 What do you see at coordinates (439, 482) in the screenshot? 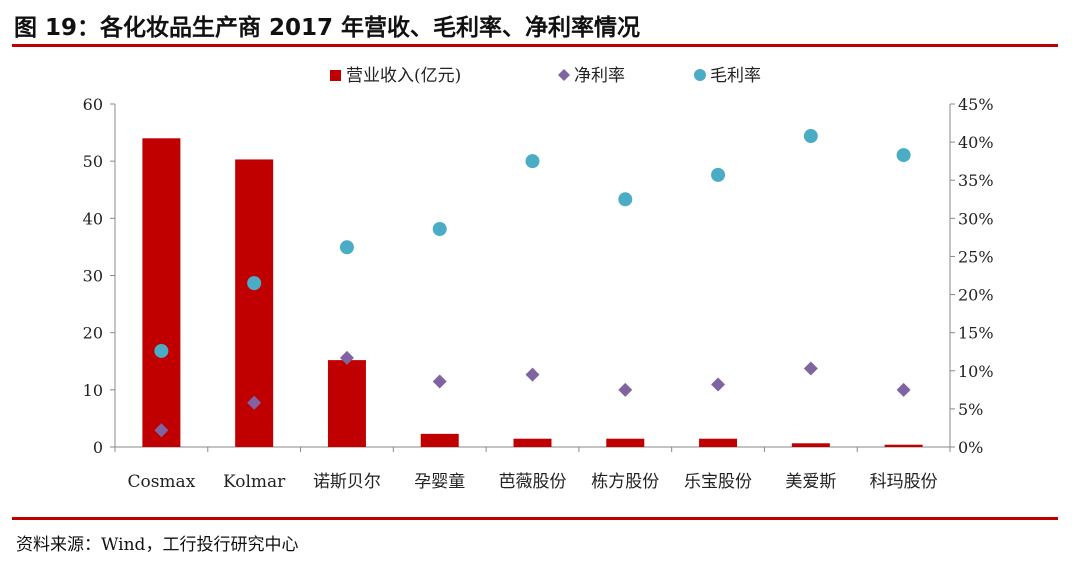
I see `category-label: 孕婴童` at bounding box center [439, 482].